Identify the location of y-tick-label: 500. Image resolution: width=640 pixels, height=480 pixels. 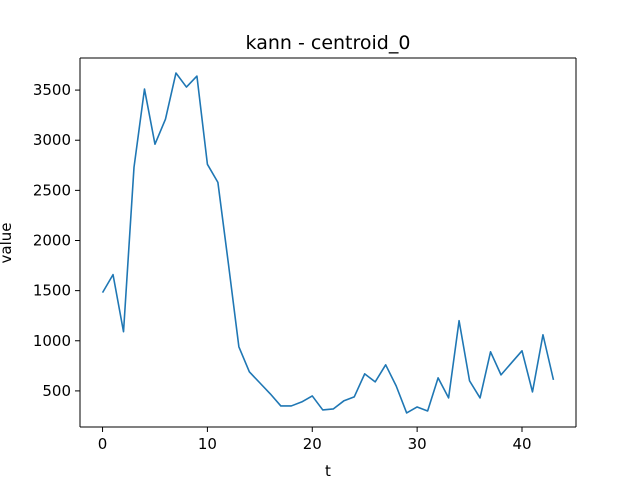
(56, 391).